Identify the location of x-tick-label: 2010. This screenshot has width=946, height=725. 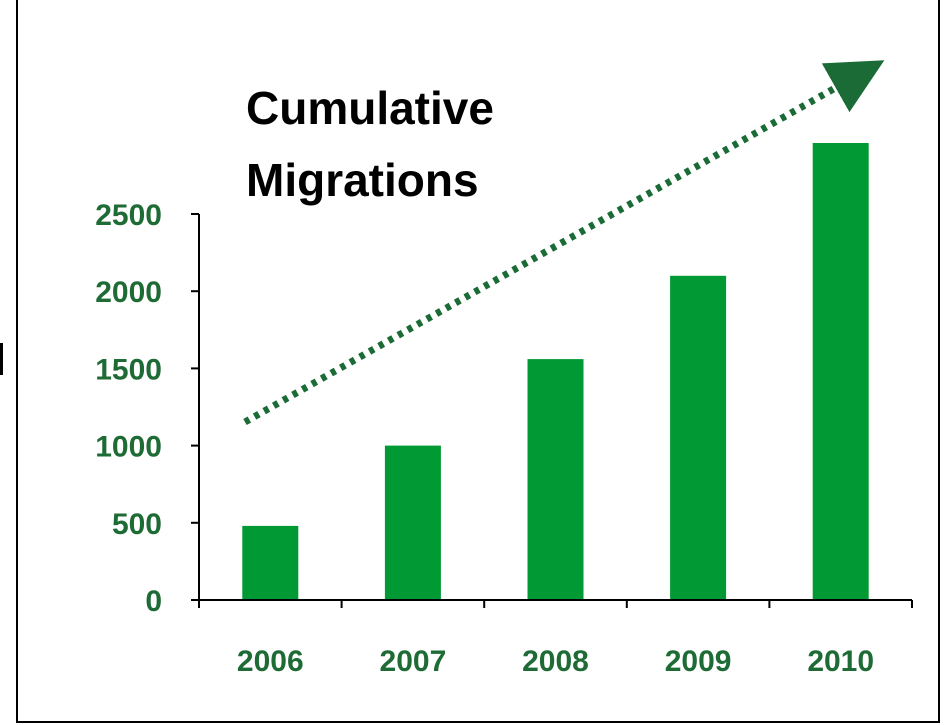
(840, 661).